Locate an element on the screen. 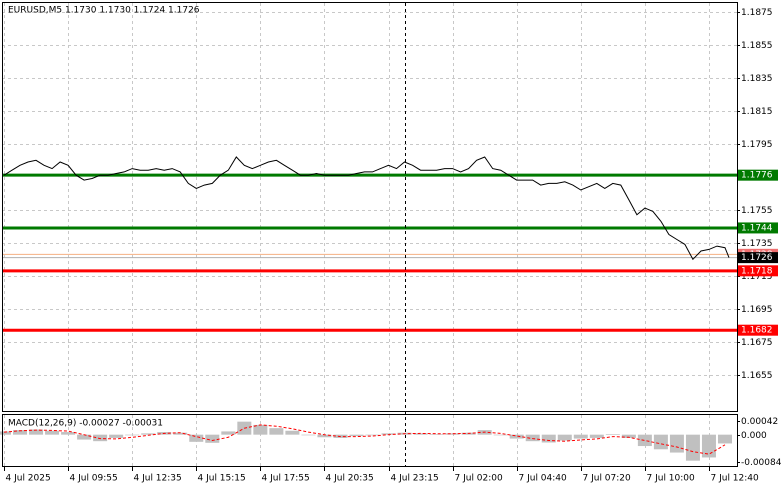  x-tick-label: 4 Jul 20:35 is located at coordinates (350, 479).